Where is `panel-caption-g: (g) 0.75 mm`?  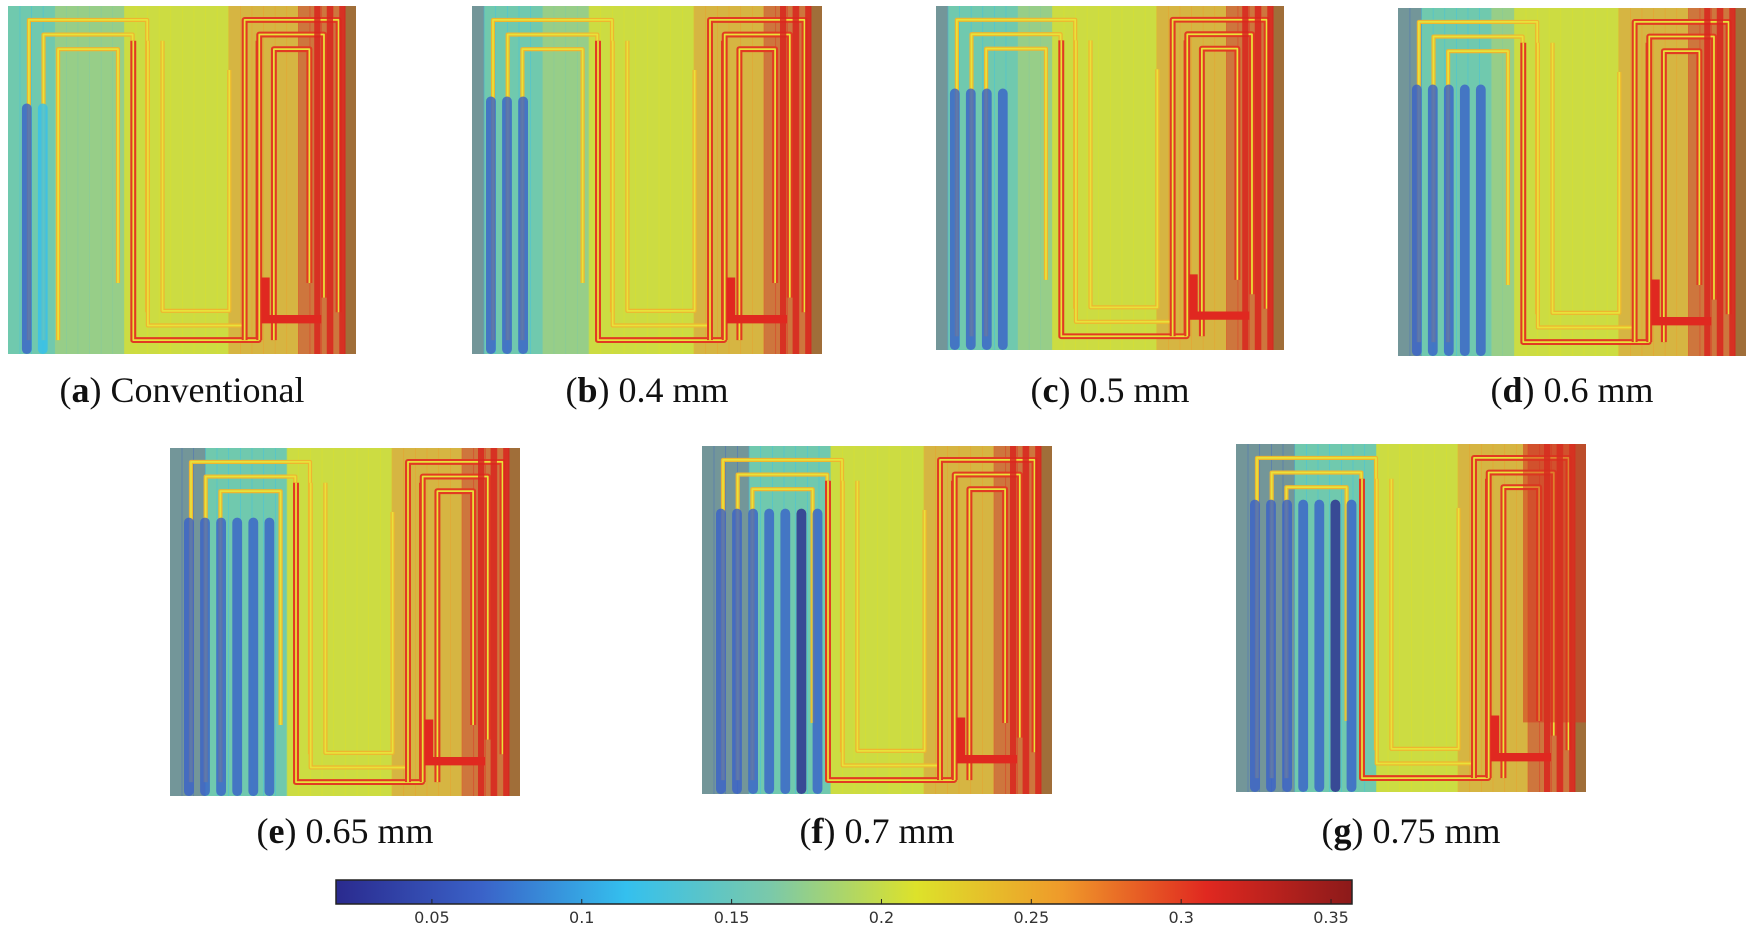
panel-caption-g: (g) 0.75 mm is located at coordinates (1411, 831).